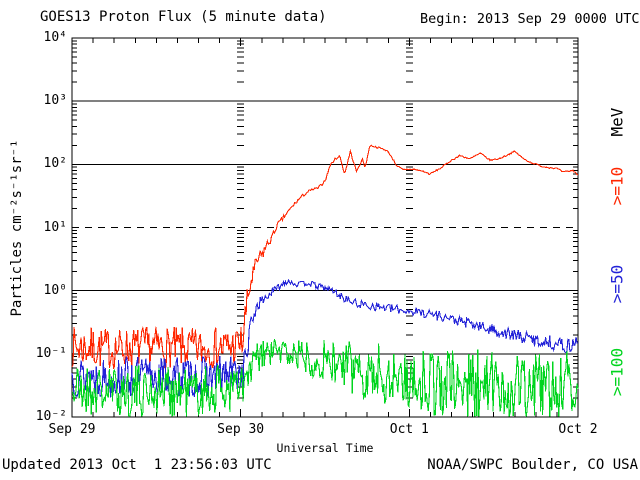 Image resolution: width=640 pixels, height=480 pixels. Describe the element at coordinates (409, 429) in the screenshot. I see `x-tick-label-oct-1: Oct 1` at that location.